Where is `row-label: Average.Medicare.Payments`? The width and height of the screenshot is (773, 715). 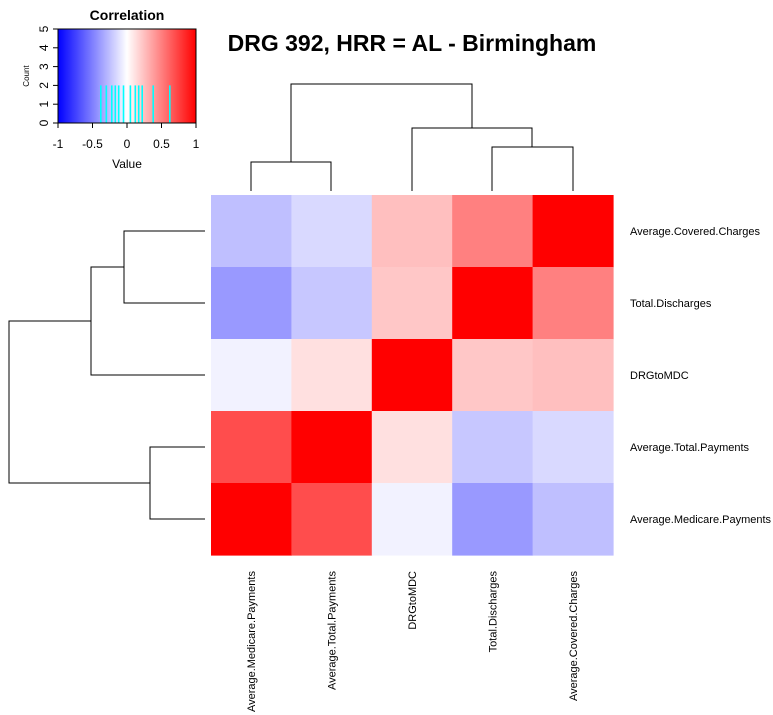 row-label: Average.Medicare.Payments is located at coordinates (701, 520).